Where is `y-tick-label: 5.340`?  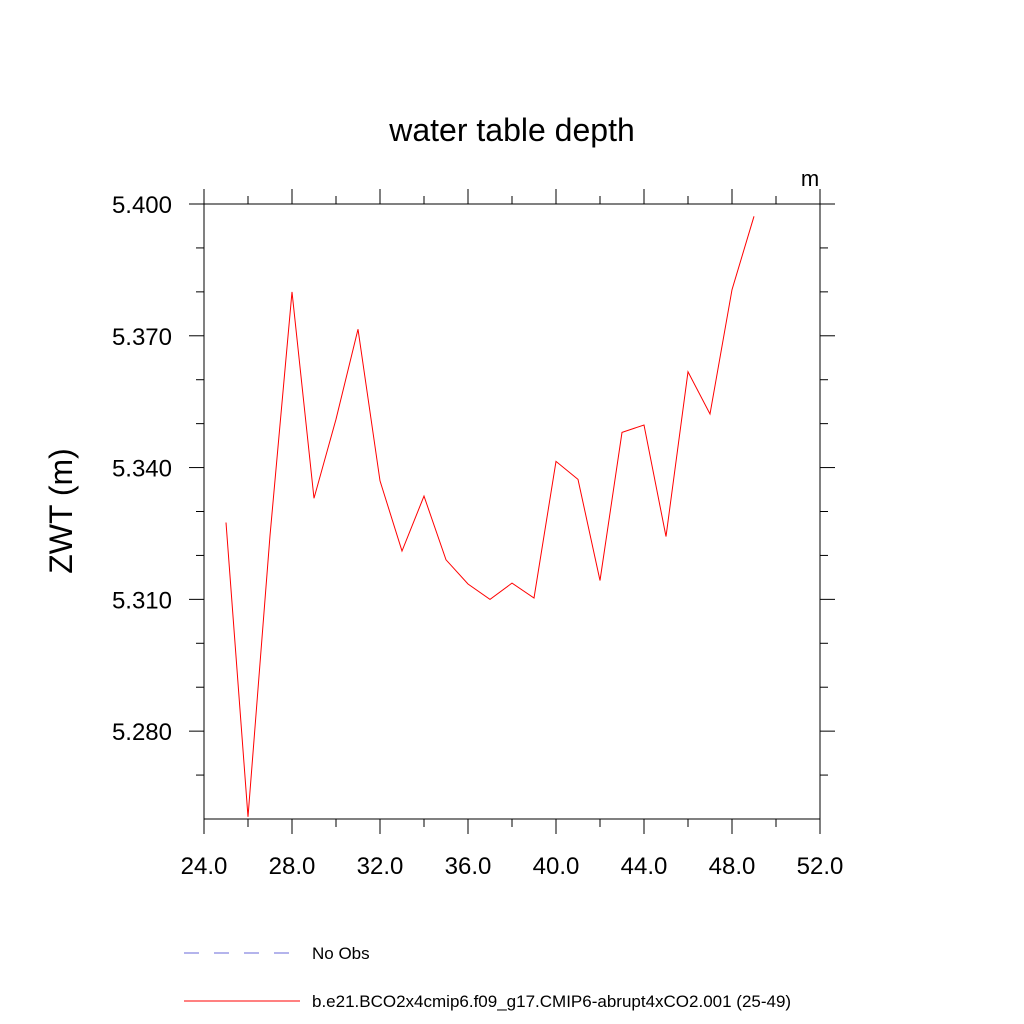
y-tick-label: 5.340 is located at coordinates (142, 469).